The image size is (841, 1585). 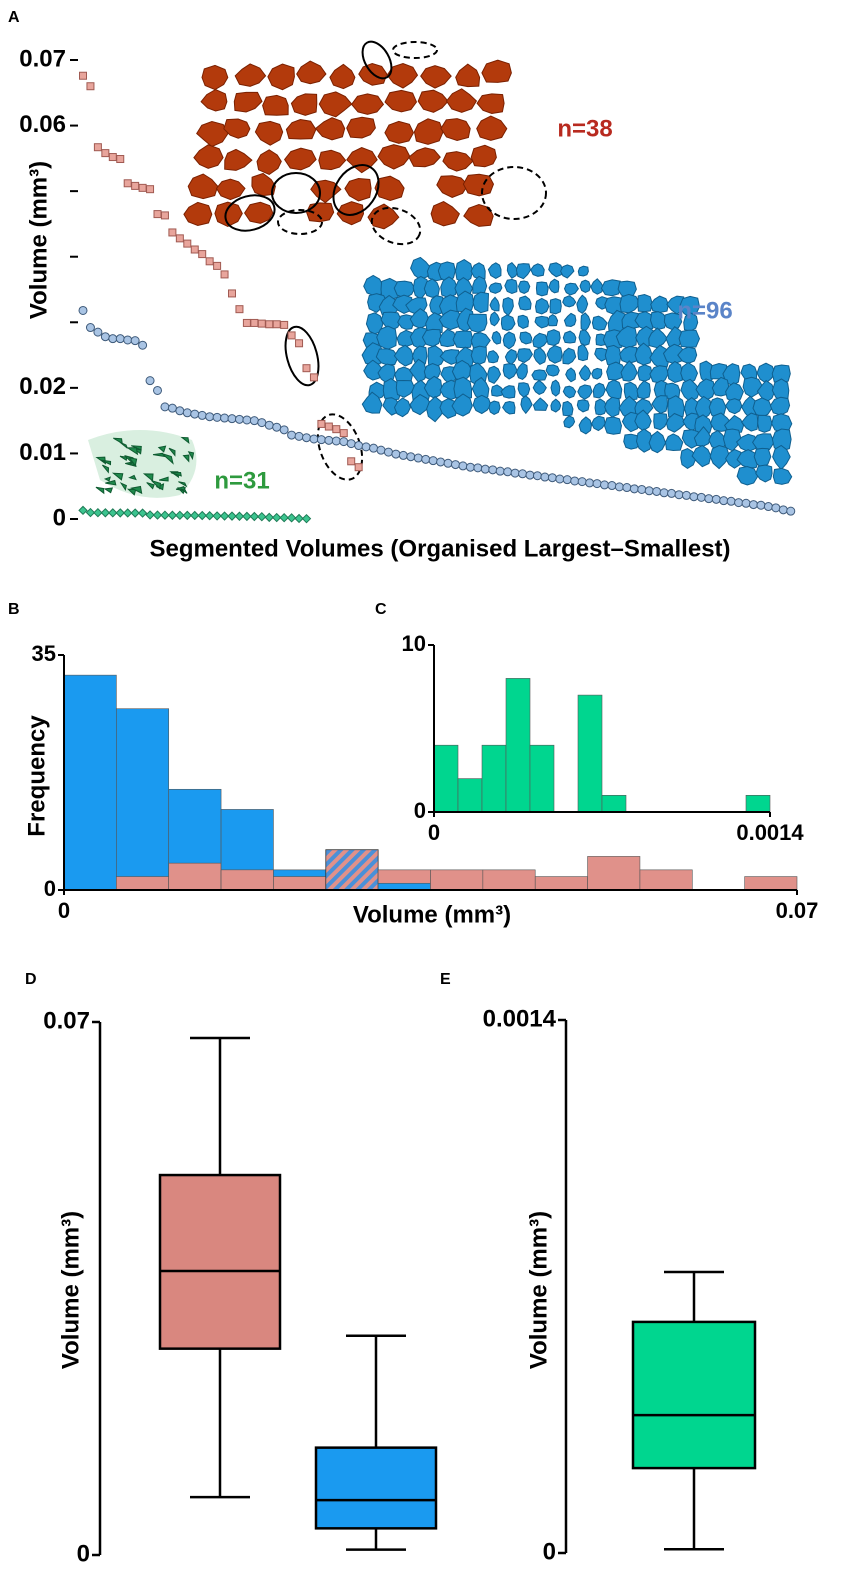 What do you see at coordinates (434, 832) in the screenshot?
I see `x-tick-label: 0` at bounding box center [434, 832].